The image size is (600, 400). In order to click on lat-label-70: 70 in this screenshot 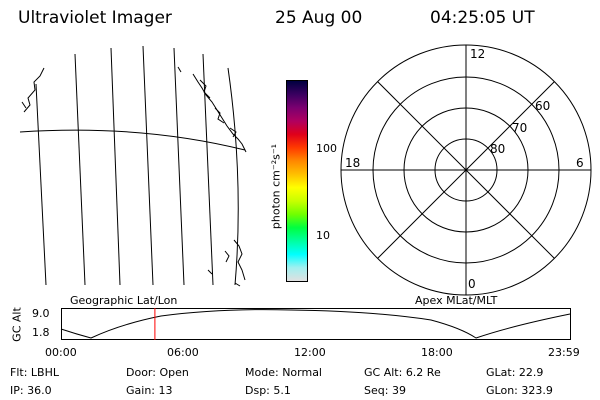, I will do `click(519, 128)`.